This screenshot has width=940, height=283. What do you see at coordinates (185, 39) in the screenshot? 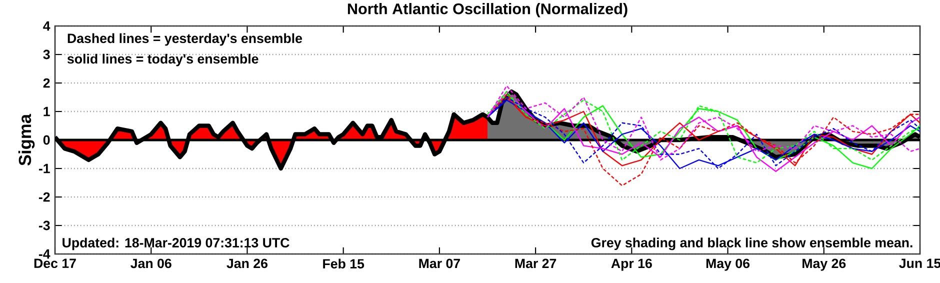
I see `annotation: Dashed lines = yesterday's ensemble` at bounding box center [185, 39].